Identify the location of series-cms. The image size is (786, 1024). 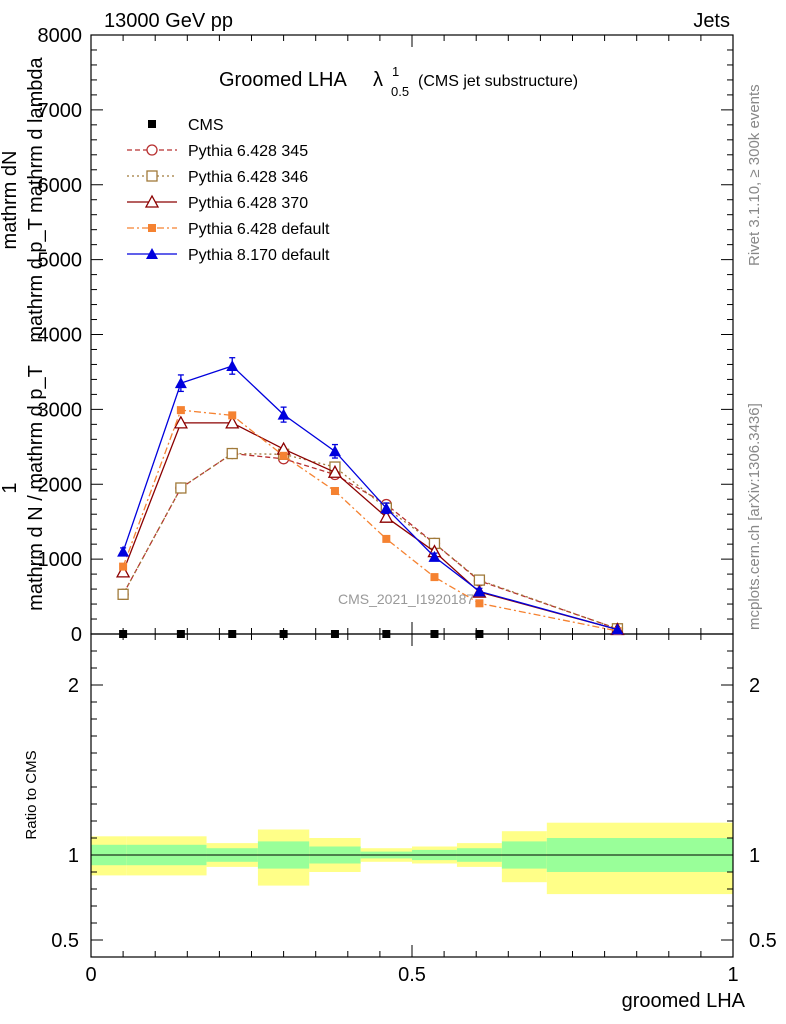
(301, 634).